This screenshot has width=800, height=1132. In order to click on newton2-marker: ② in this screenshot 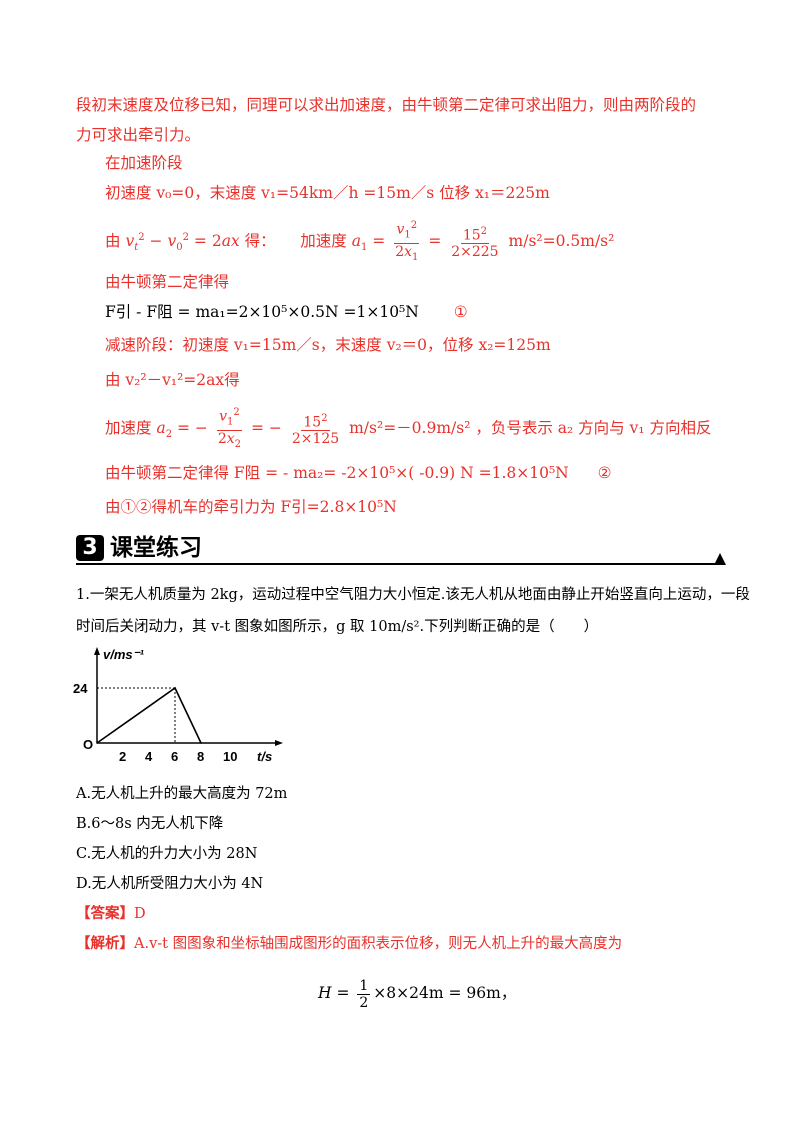, I will do `click(604, 473)`.